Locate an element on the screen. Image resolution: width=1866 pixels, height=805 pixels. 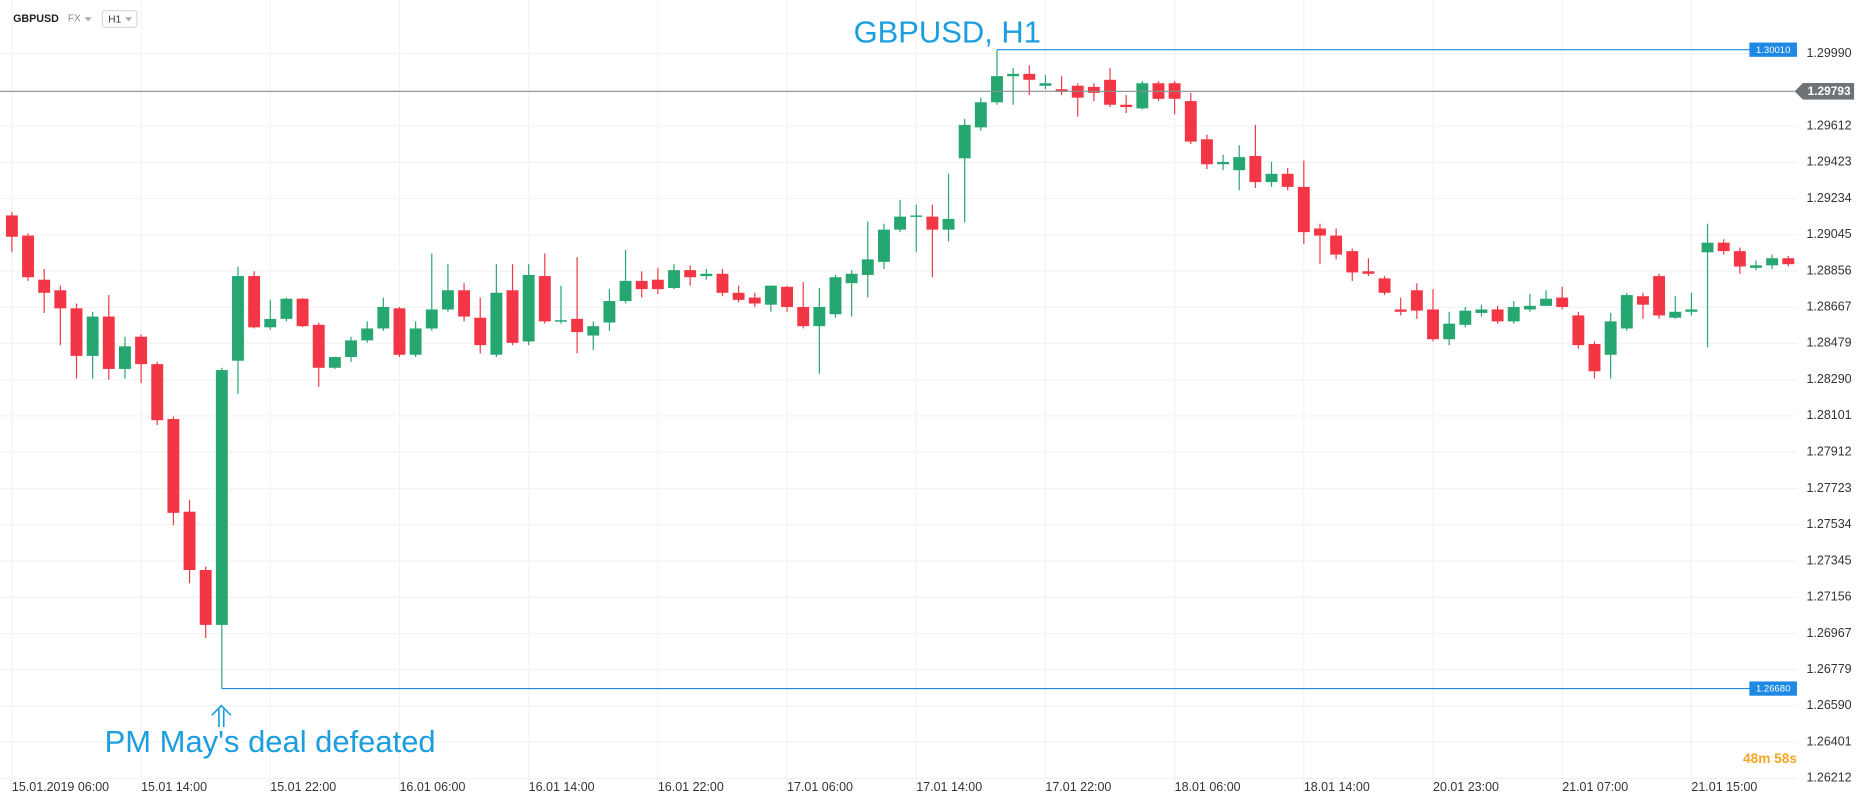
arrow-head is located at coordinates (221, 710).